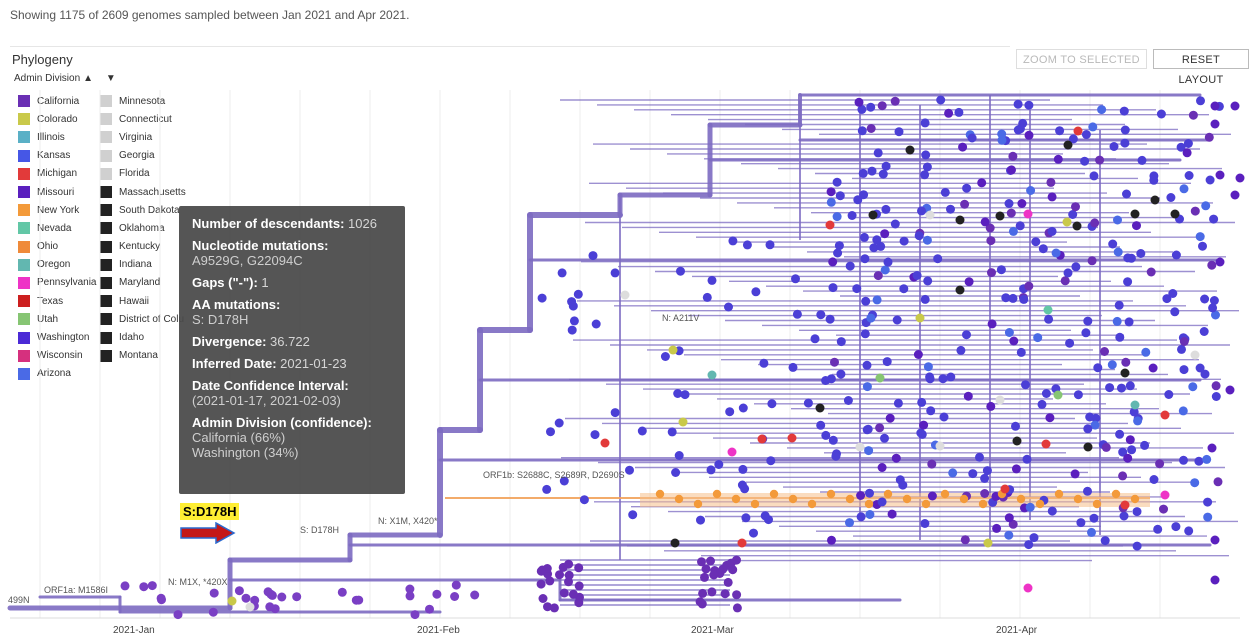 The image size is (1249, 637). Describe the element at coordinates (1201, 67) in the screenshot. I see `reset-layout-button: RESET LAYOUT` at that location.